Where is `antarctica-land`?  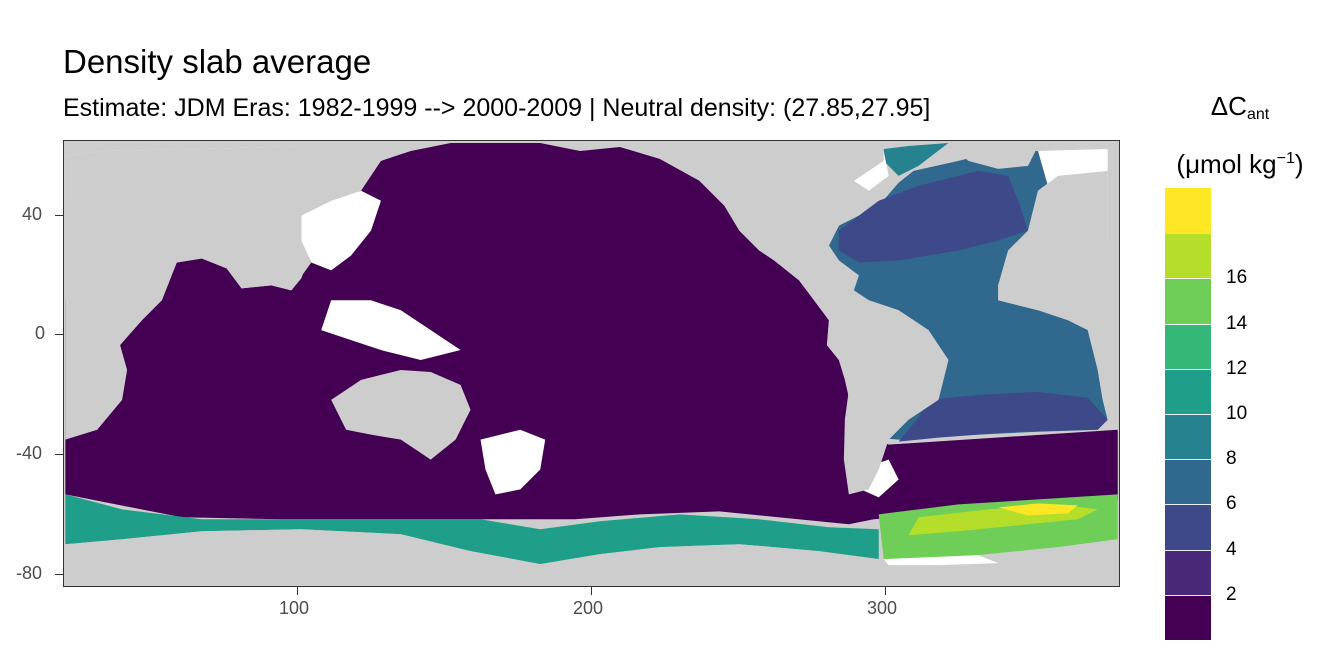
antarctica-land is located at coordinates (591, 557).